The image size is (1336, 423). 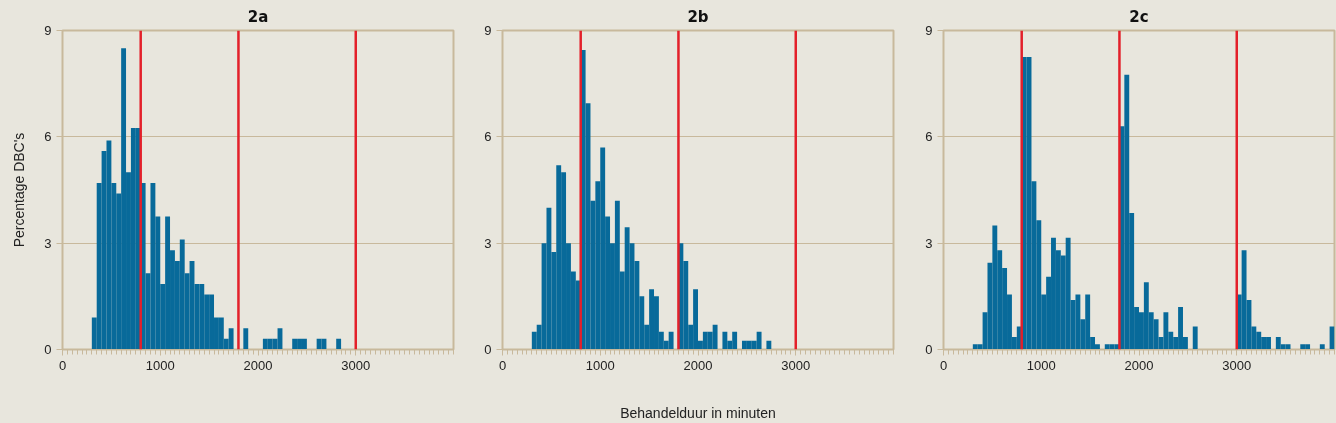 What do you see at coordinates (698, 412) in the screenshot?
I see `x-axis-title: Behandelduur in minuten` at bounding box center [698, 412].